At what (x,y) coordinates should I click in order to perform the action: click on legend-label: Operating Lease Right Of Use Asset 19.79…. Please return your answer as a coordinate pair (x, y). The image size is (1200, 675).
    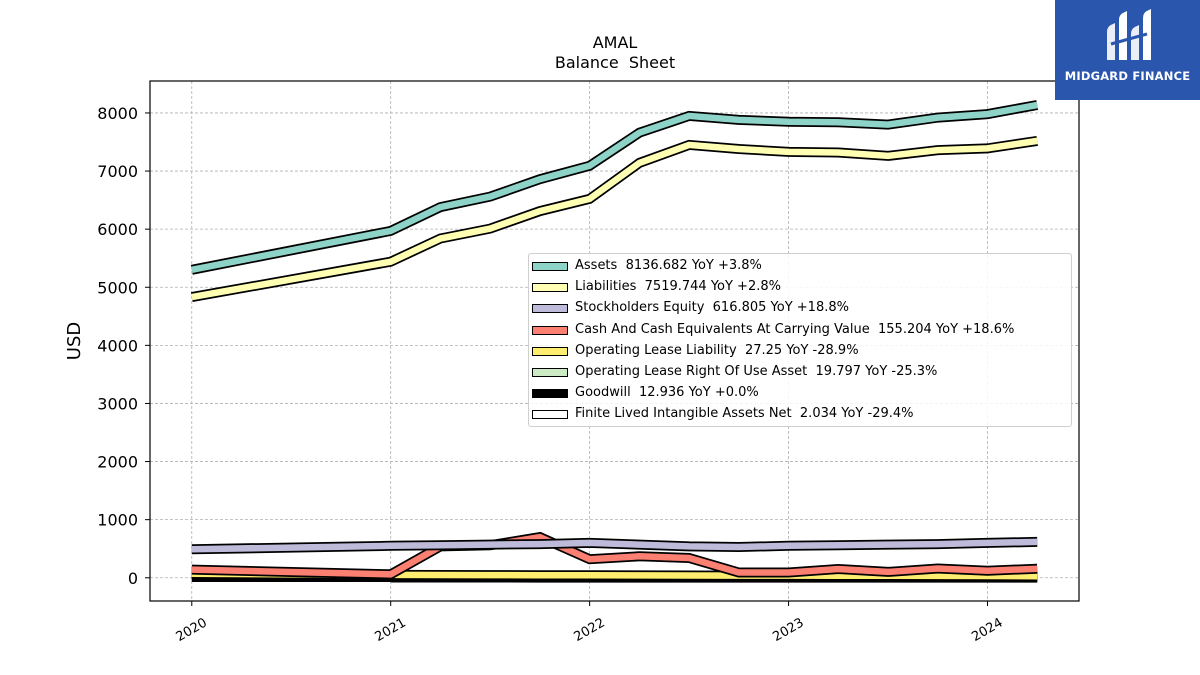
    Looking at the image, I should click on (756, 371).